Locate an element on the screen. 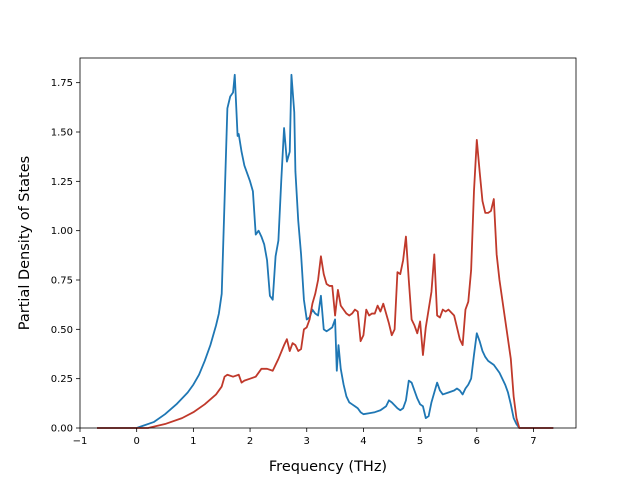  y-tick-label: 1.50 is located at coordinates (62, 133).